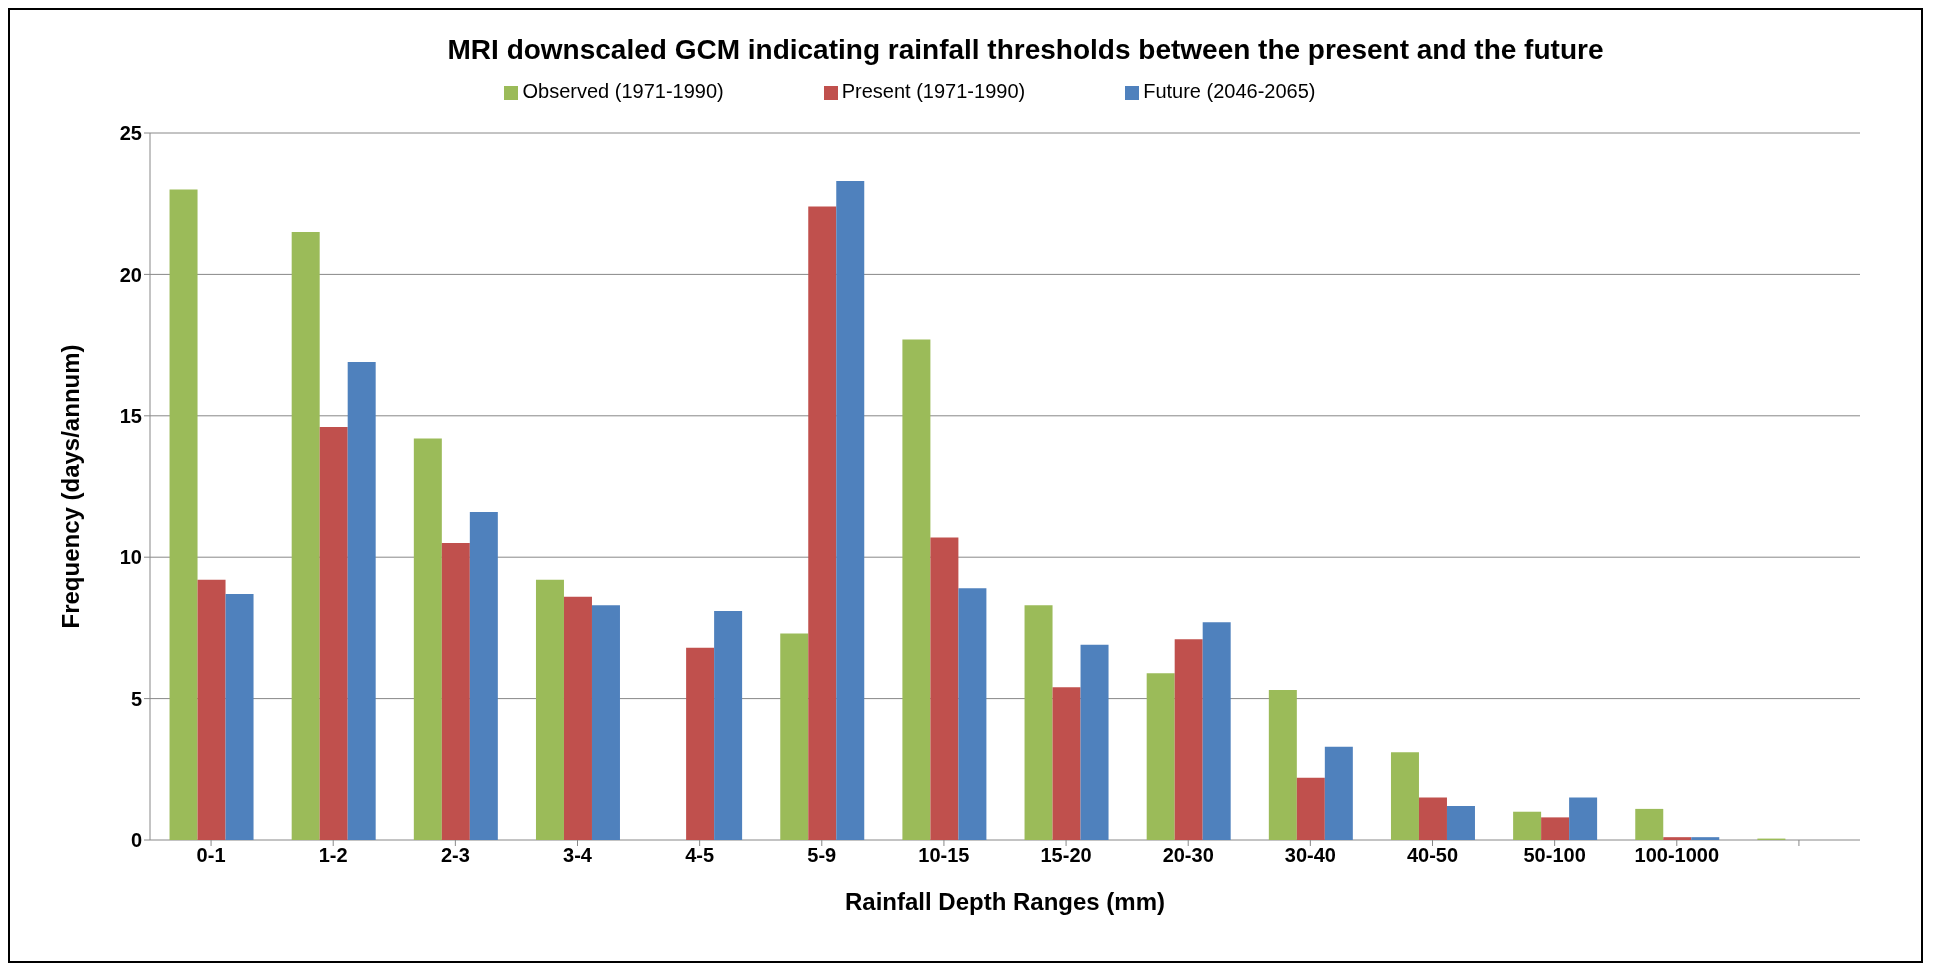  I want to click on y-tick-label: 10, so click(130, 557).